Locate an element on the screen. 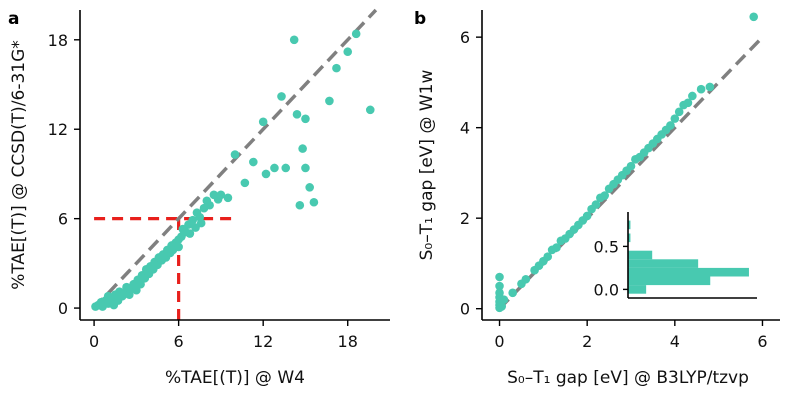 The width and height of the screenshot is (800, 400). b-x-tick-label: 4 is located at coordinates (675, 341).